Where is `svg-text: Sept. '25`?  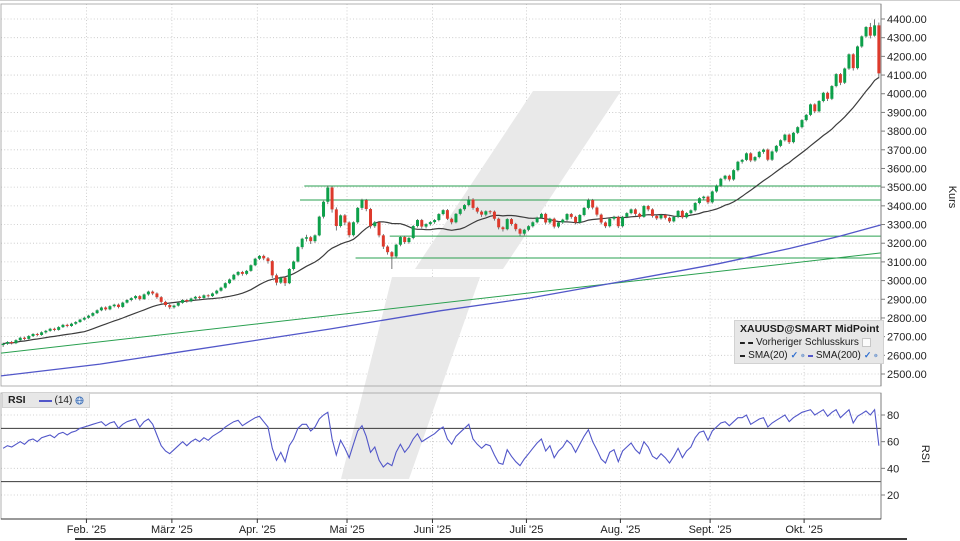
svg-text: Sept. '25 is located at coordinates (710, 530).